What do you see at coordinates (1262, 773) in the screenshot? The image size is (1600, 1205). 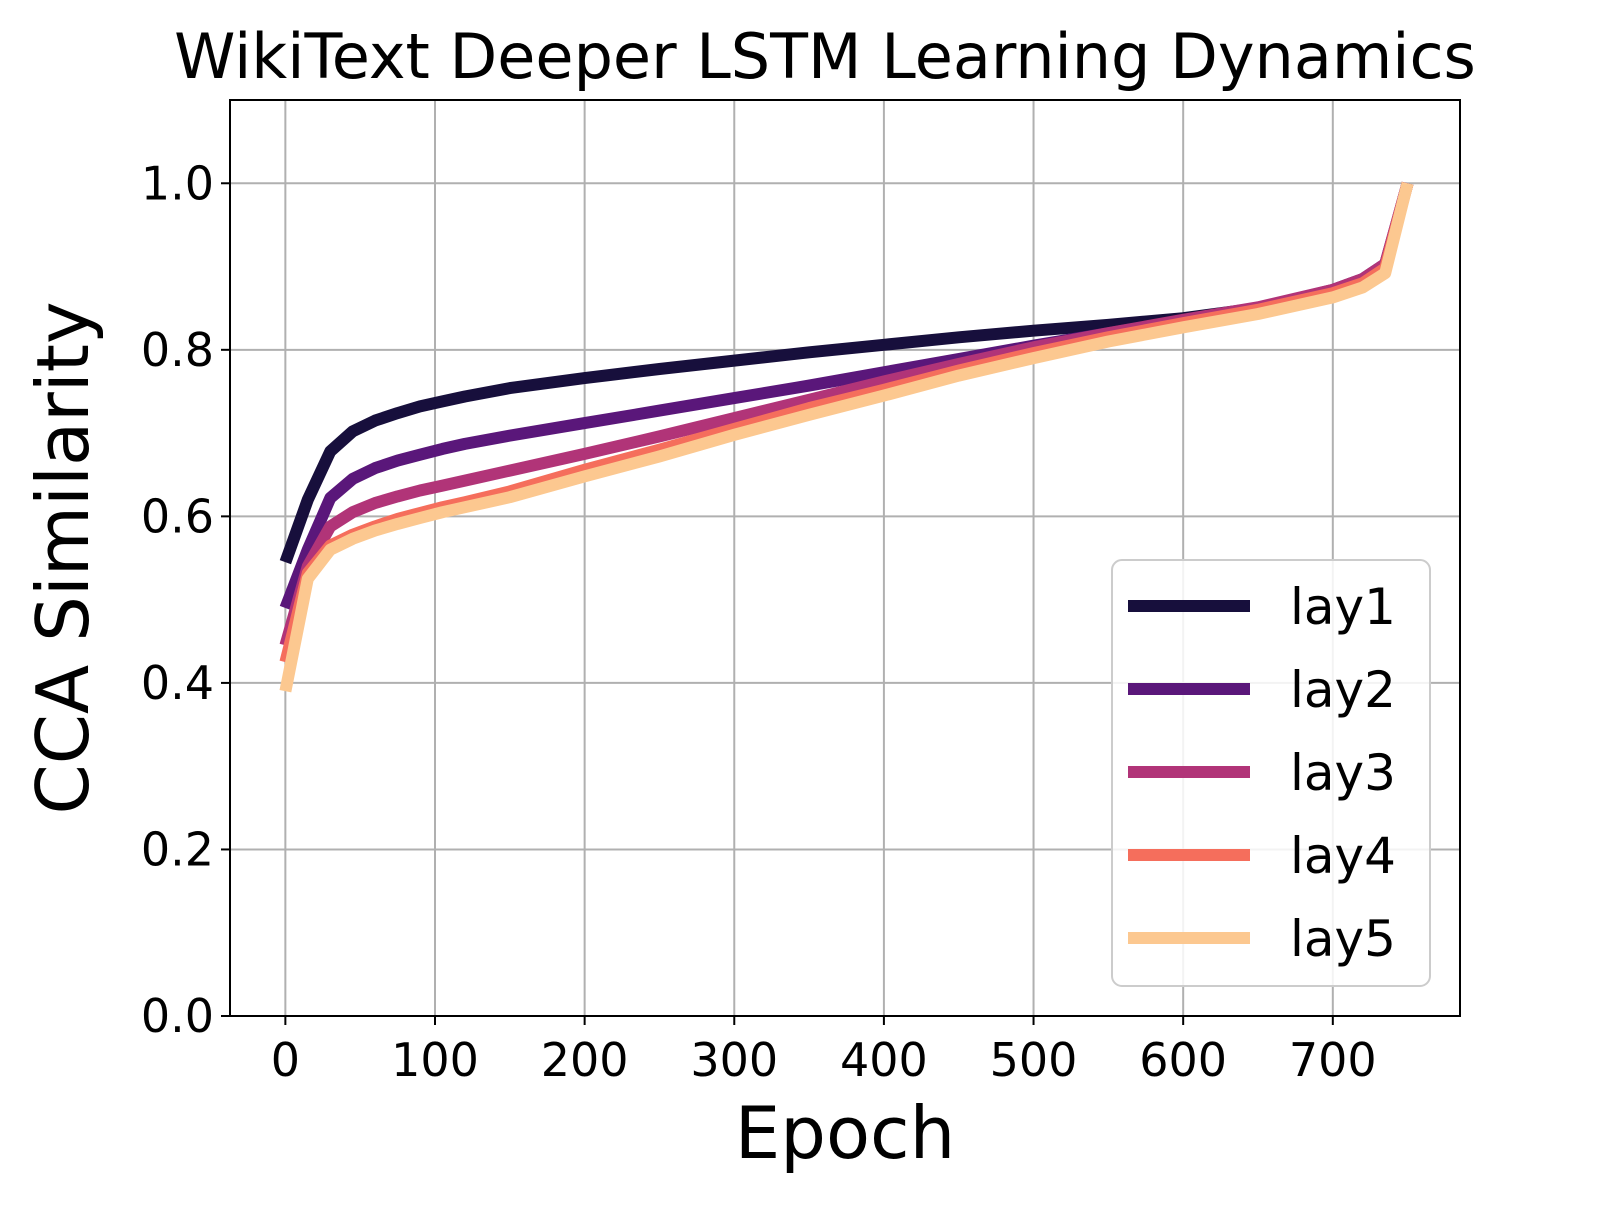 I see `legend-items: lay1 lay2 lay3 lay4 lay5` at bounding box center [1262, 773].